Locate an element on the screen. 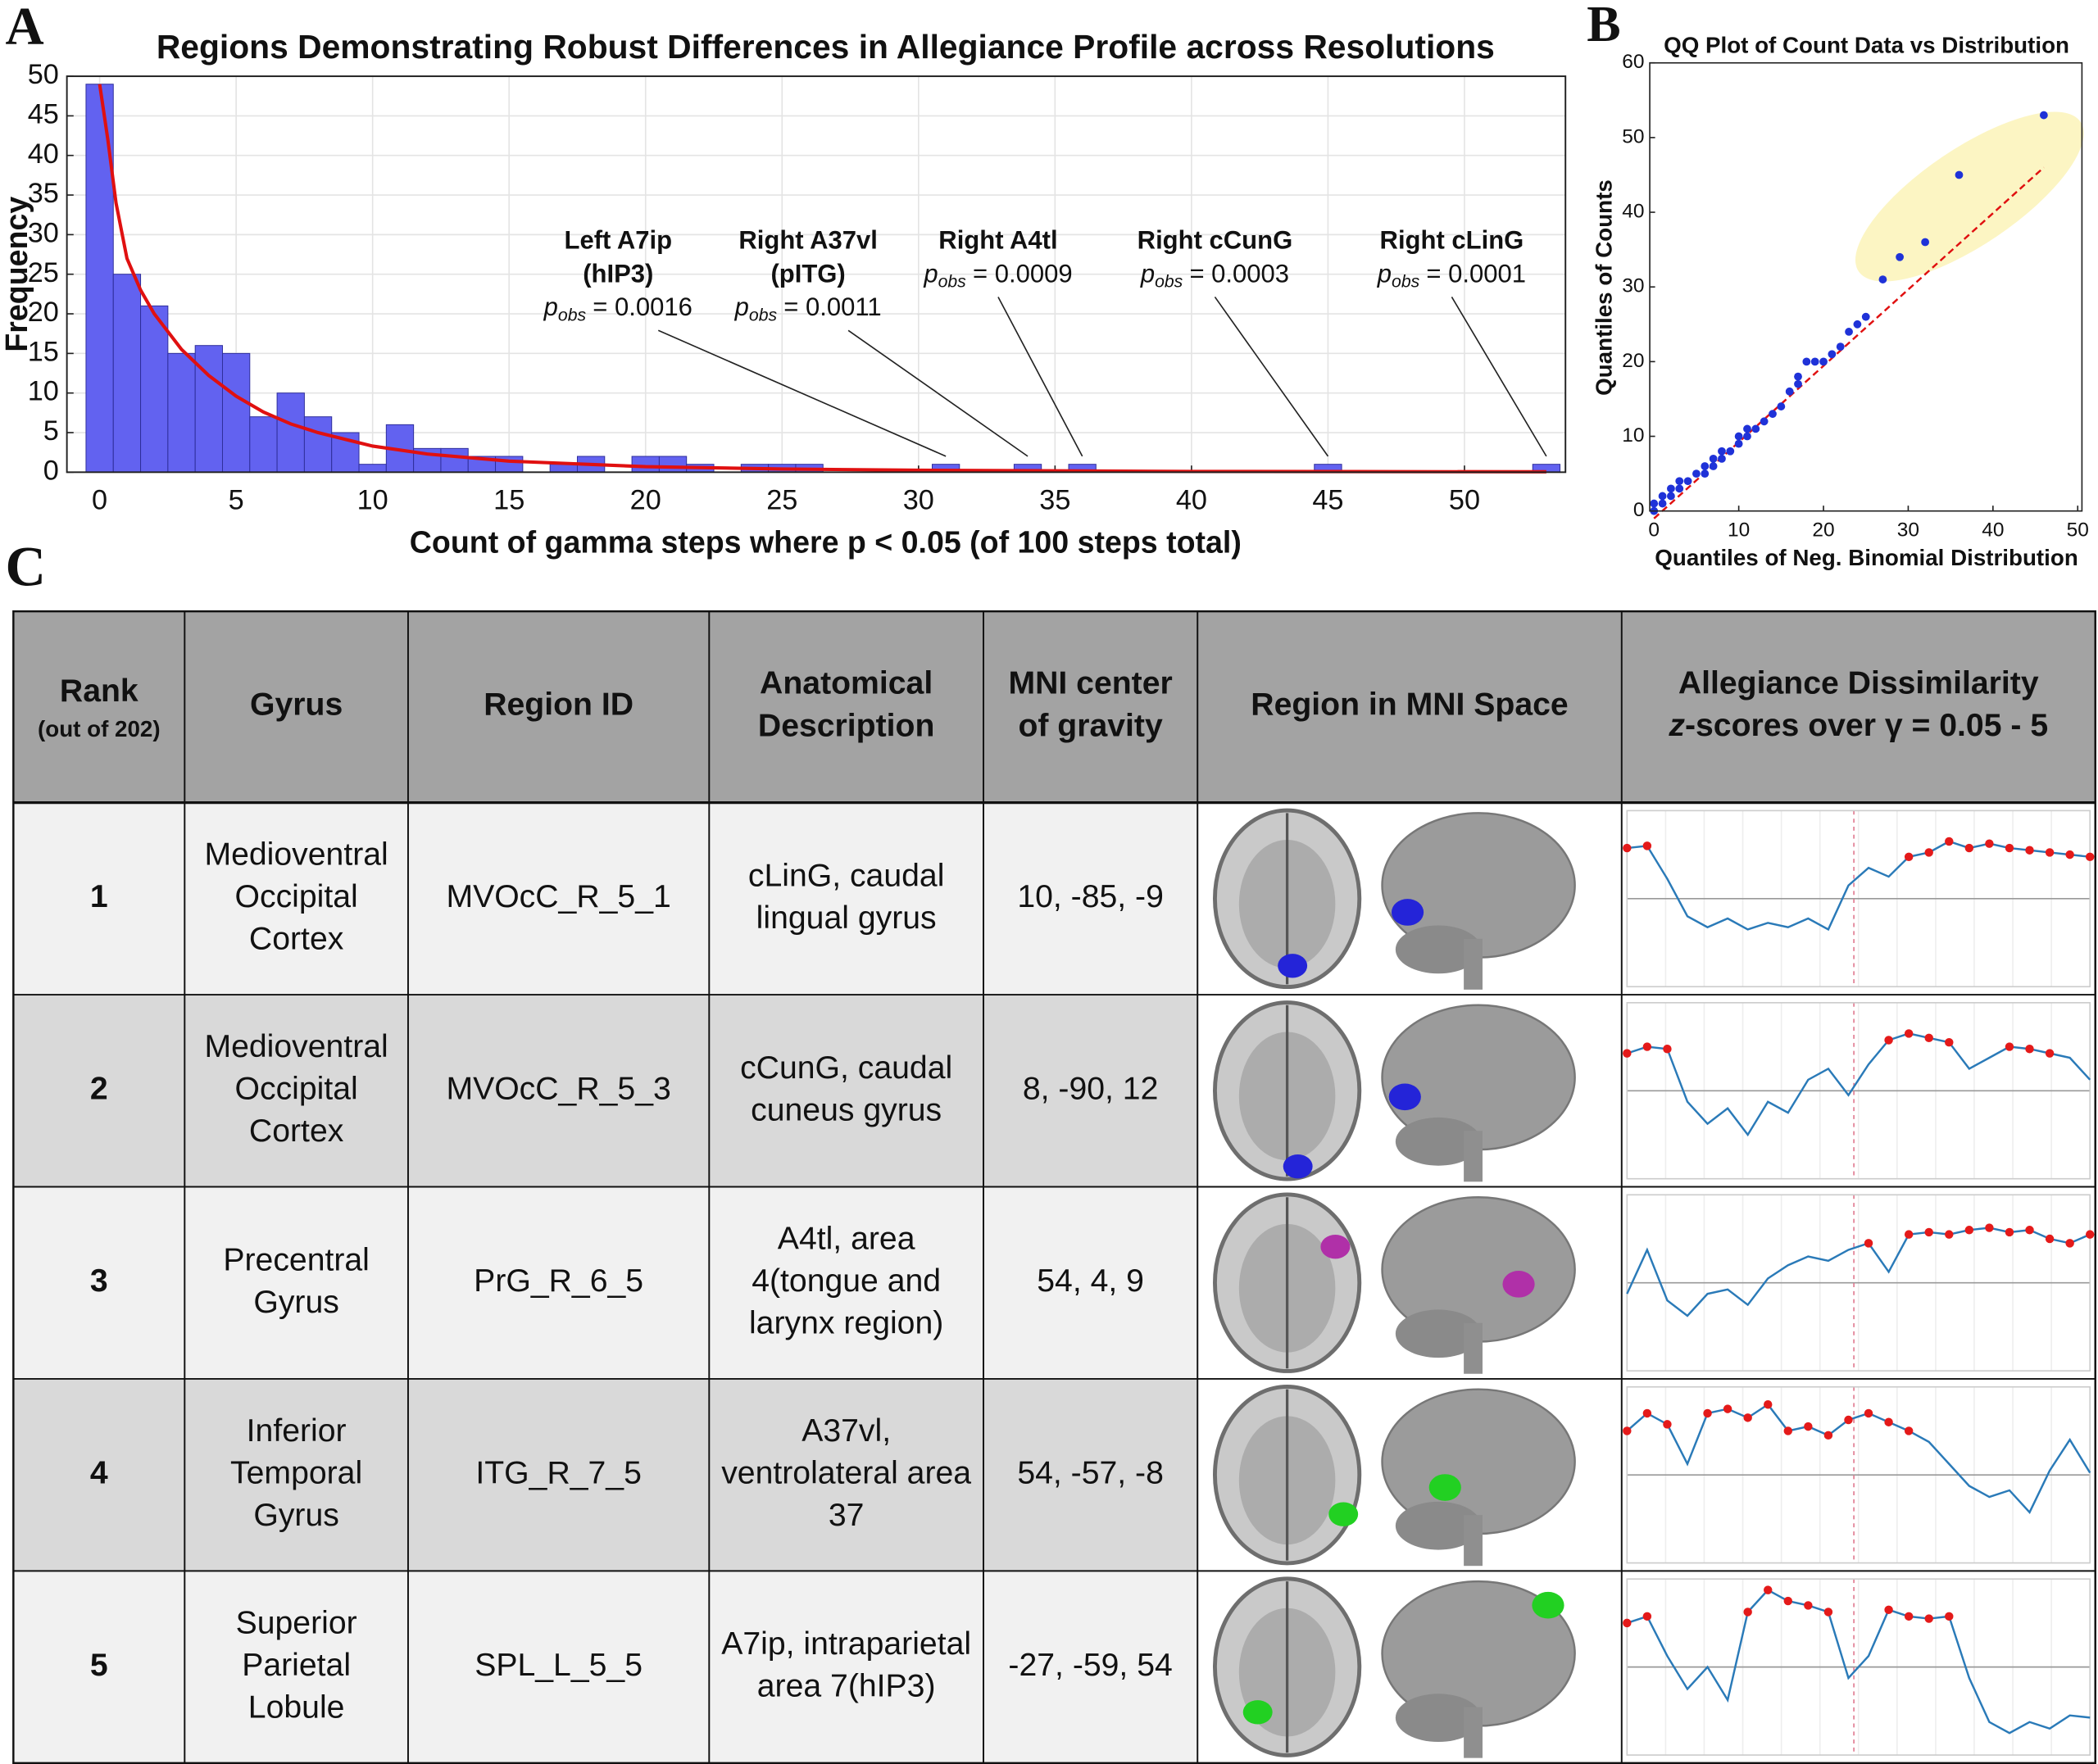 The width and height of the screenshot is (2098, 1764). panel-label: C is located at coordinates (27, 567).